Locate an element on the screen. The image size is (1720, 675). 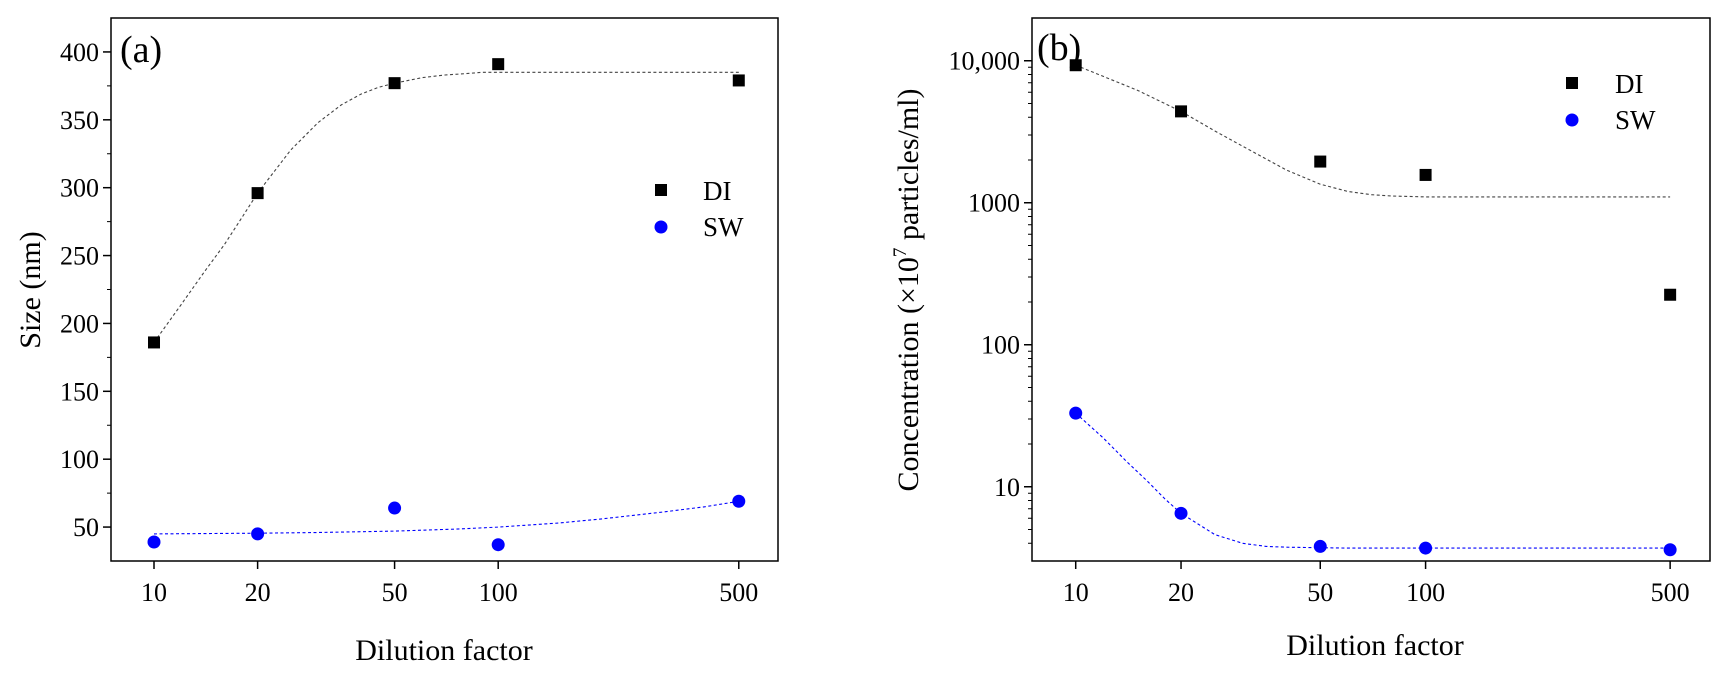
panel-b-x-tick-label: 500 is located at coordinates (1670, 592).